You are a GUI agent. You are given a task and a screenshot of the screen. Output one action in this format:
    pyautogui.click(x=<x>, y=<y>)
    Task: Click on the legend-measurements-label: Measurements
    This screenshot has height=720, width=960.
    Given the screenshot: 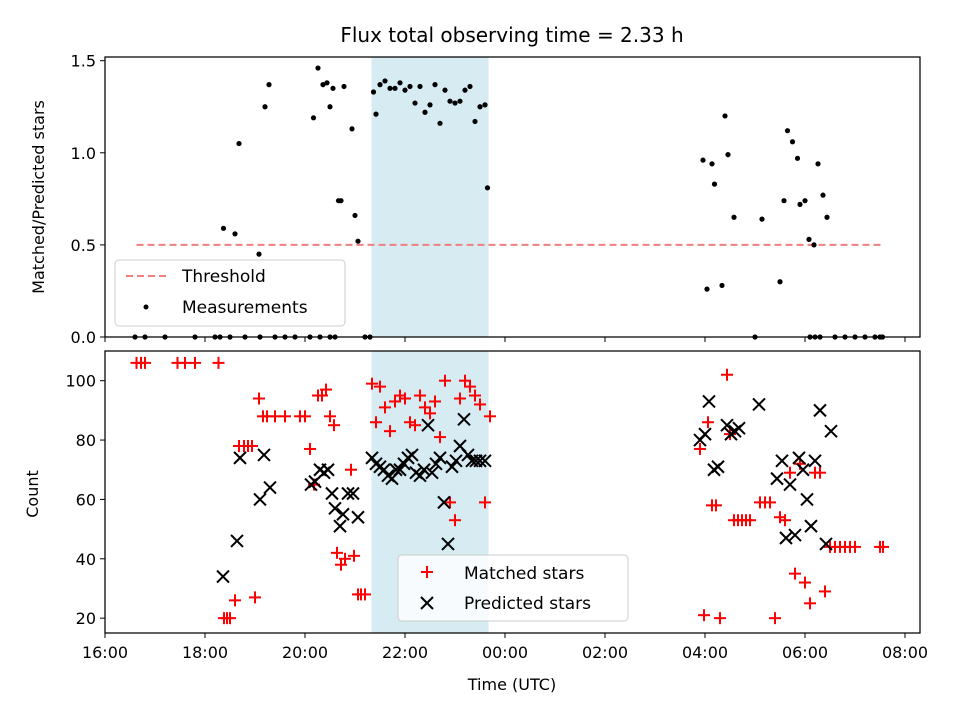 What is the action you would take?
    pyautogui.click(x=245, y=308)
    